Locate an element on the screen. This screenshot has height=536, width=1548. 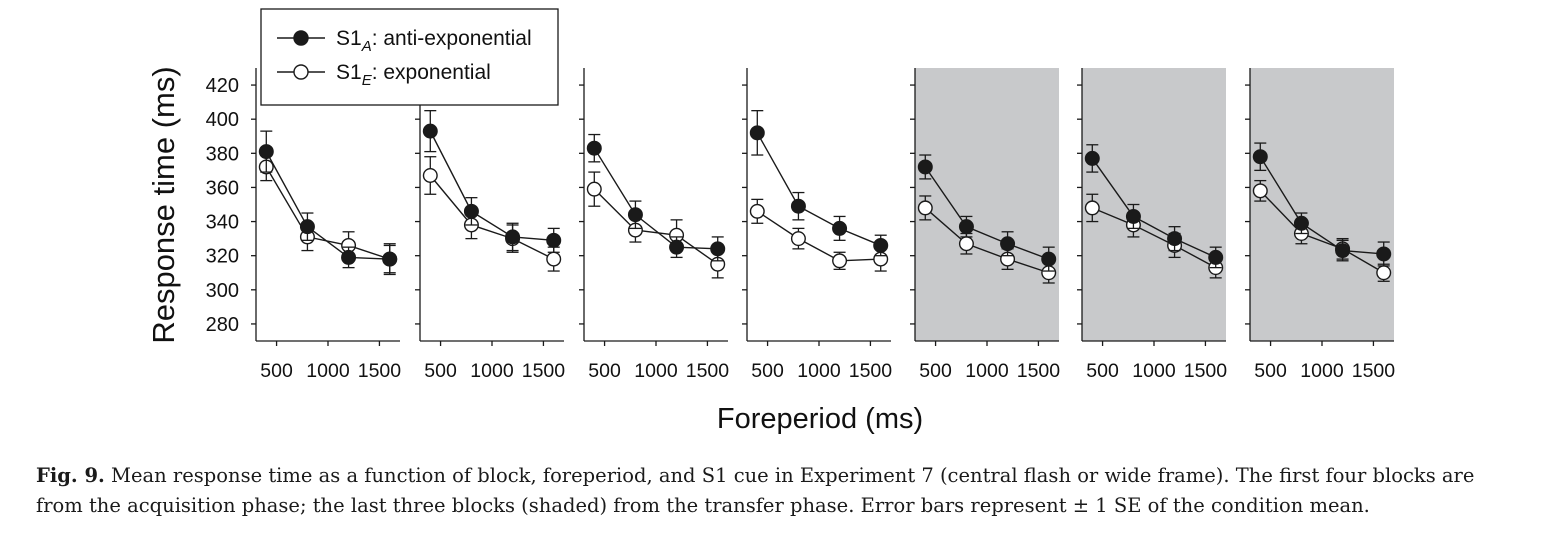
legend-entry-2: S1E: exponential is located at coordinates (384, 75).